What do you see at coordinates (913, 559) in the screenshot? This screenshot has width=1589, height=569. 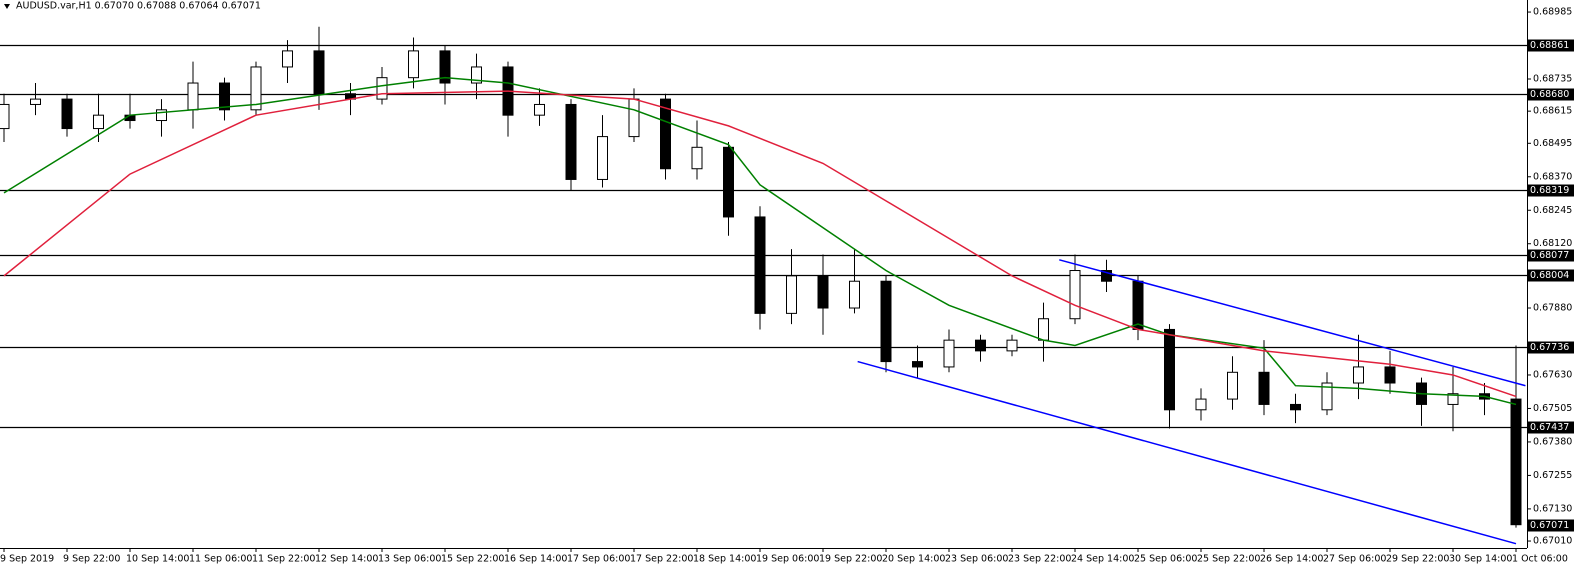 I see `x-tick-label: 20 Sep 14:00` at bounding box center [913, 559].